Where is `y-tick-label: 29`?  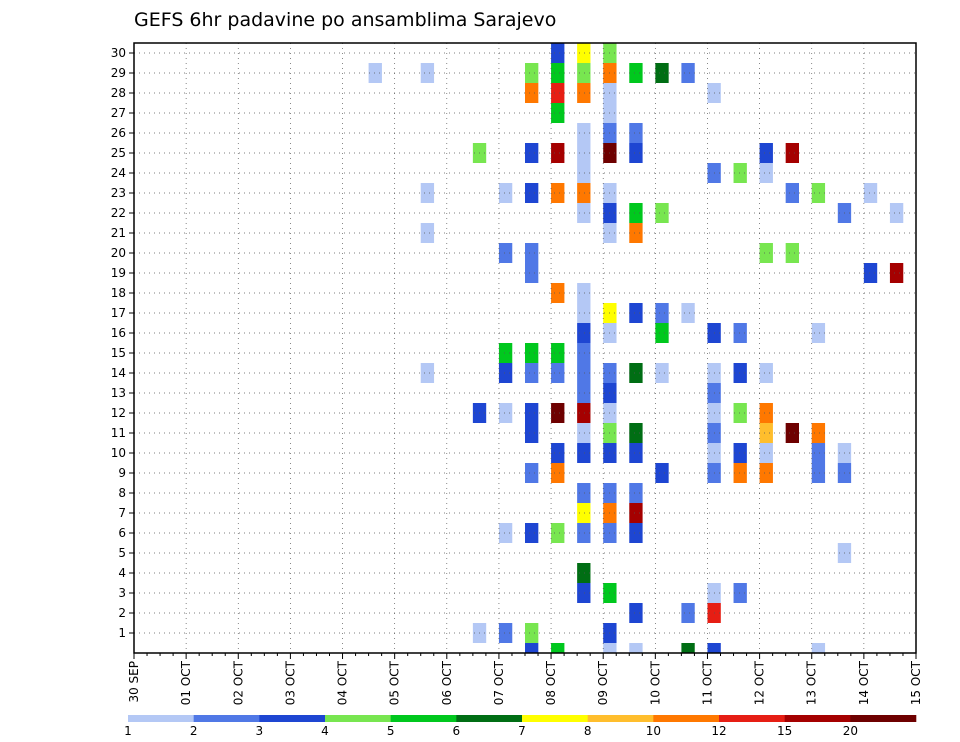 y-tick-label: 29 is located at coordinates (118, 73).